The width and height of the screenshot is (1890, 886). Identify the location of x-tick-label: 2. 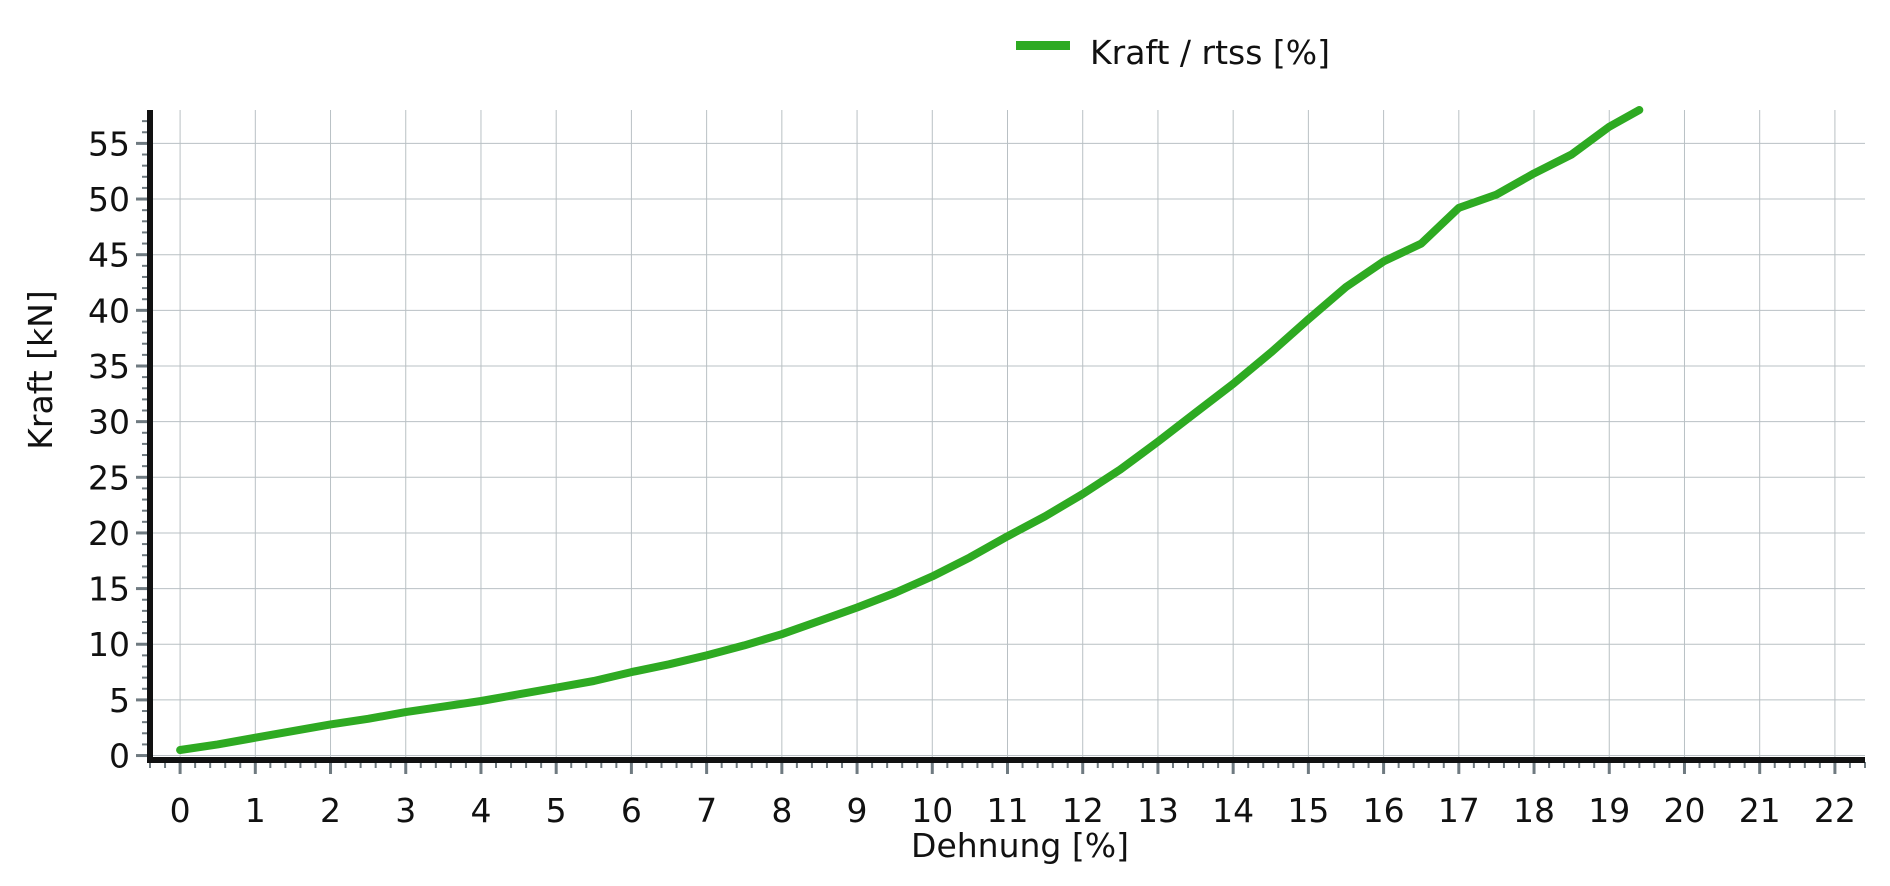
(330, 810).